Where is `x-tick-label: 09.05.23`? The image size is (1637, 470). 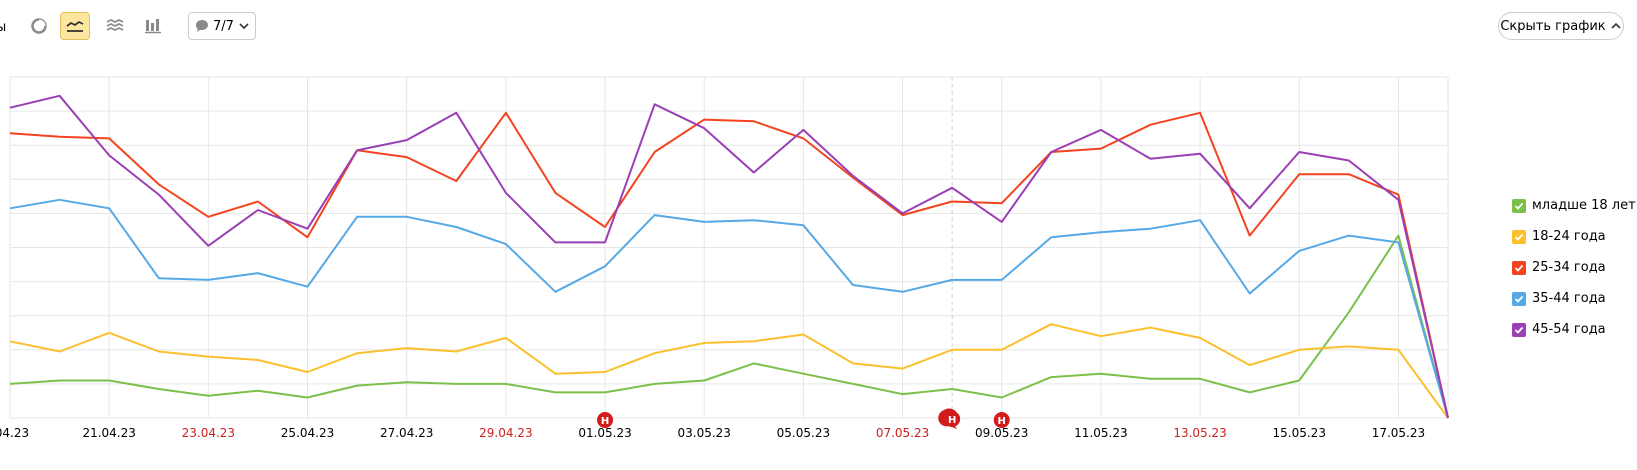 x-tick-label: 09.05.23 is located at coordinates (1001, 433).